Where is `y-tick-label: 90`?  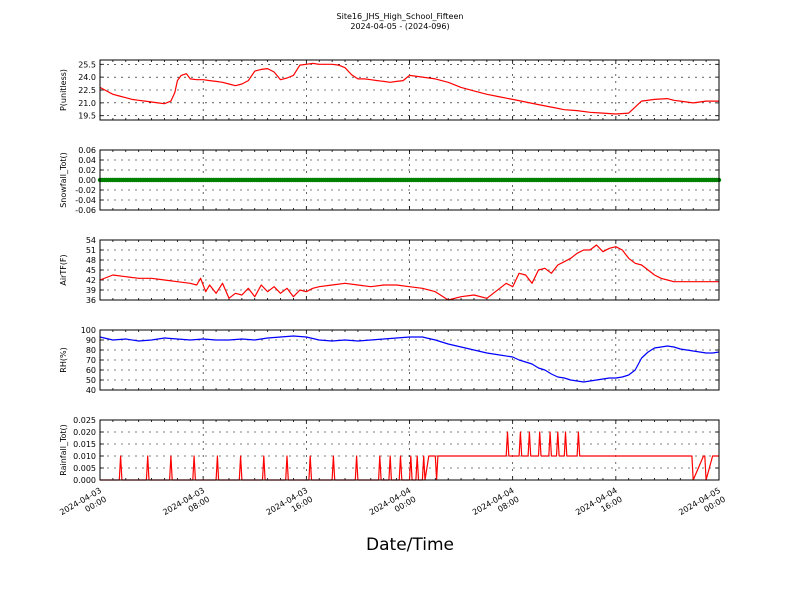
y-tick-label: 90 is located at coordinates (91, 340).